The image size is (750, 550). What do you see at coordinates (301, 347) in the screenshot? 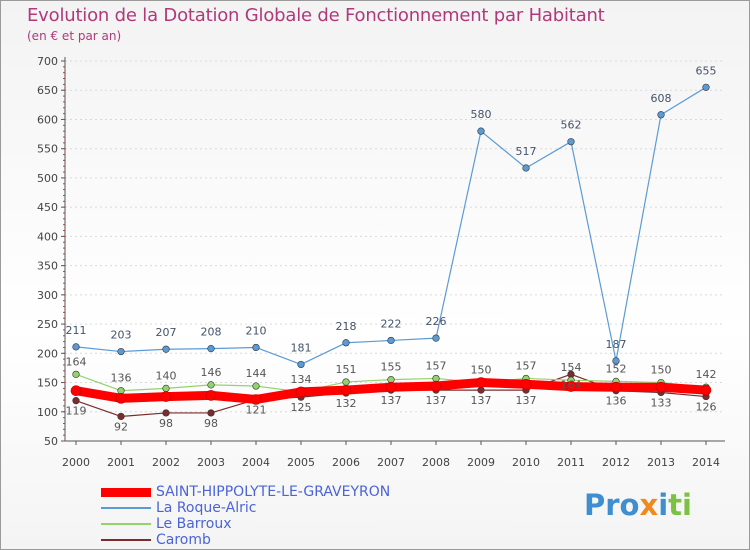
I see `data-label: 181` at bounding box center [301, 347].